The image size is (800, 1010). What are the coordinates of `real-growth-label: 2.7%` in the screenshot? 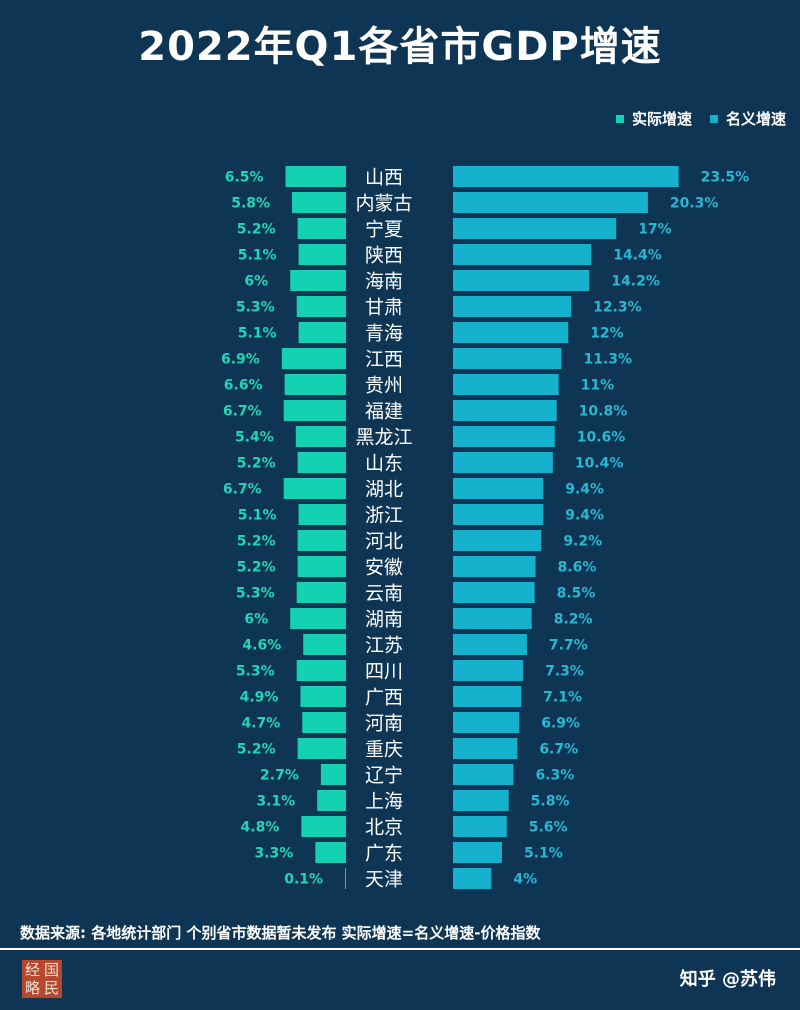 It's located at (279, 776).